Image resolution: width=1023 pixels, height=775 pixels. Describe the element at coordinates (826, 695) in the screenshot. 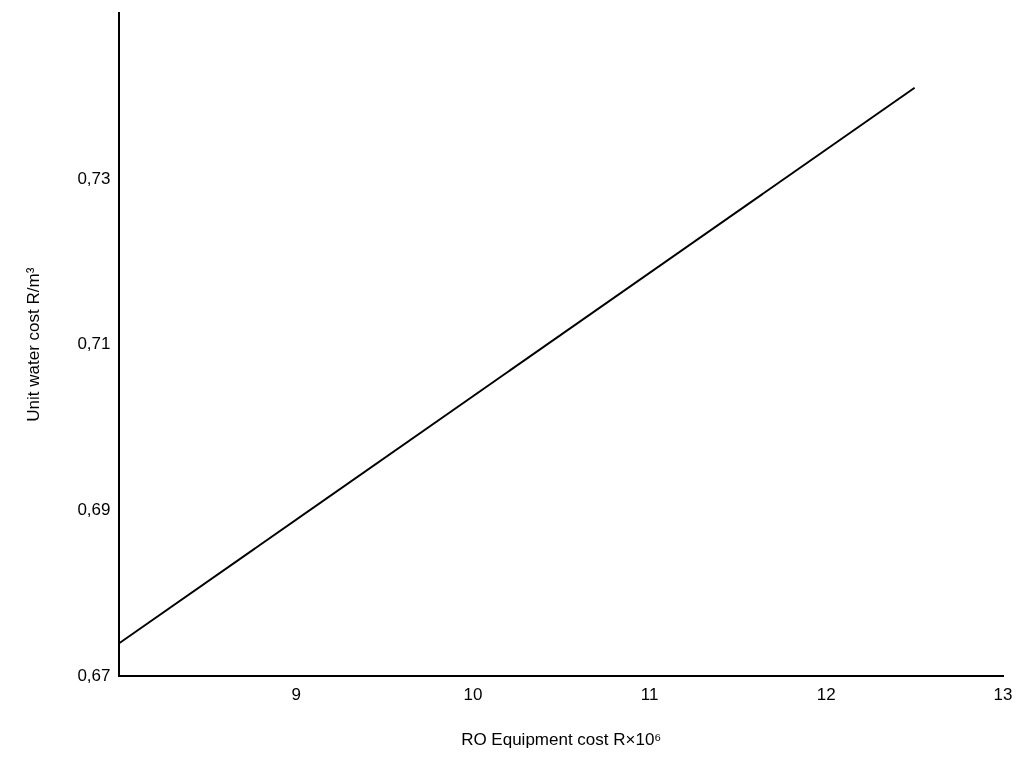

I see `x-tick-label: 12` at that location.